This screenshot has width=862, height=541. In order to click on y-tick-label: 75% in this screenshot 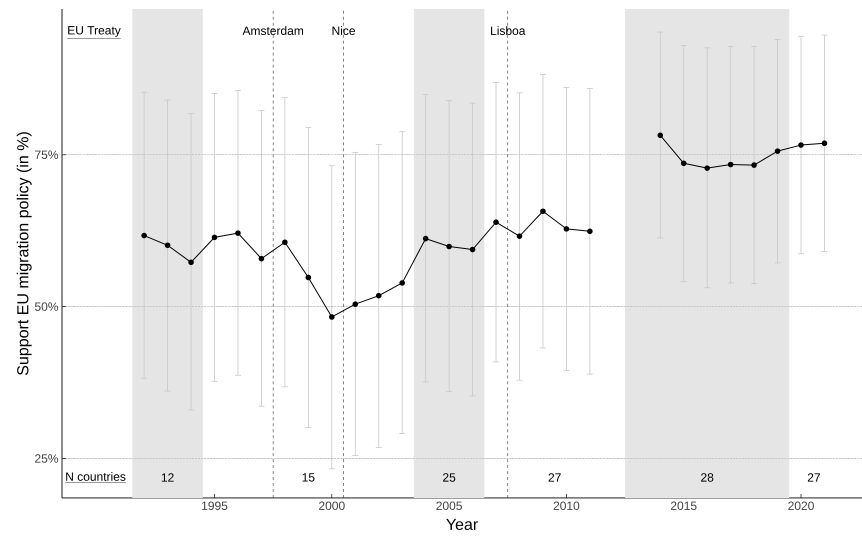, I will do `click(46, 154)`.